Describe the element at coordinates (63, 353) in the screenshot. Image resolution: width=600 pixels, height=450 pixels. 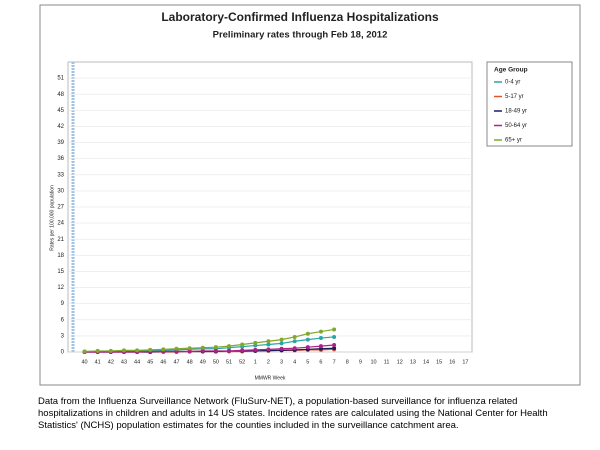
I see `y-tick-label: 0` at that location.